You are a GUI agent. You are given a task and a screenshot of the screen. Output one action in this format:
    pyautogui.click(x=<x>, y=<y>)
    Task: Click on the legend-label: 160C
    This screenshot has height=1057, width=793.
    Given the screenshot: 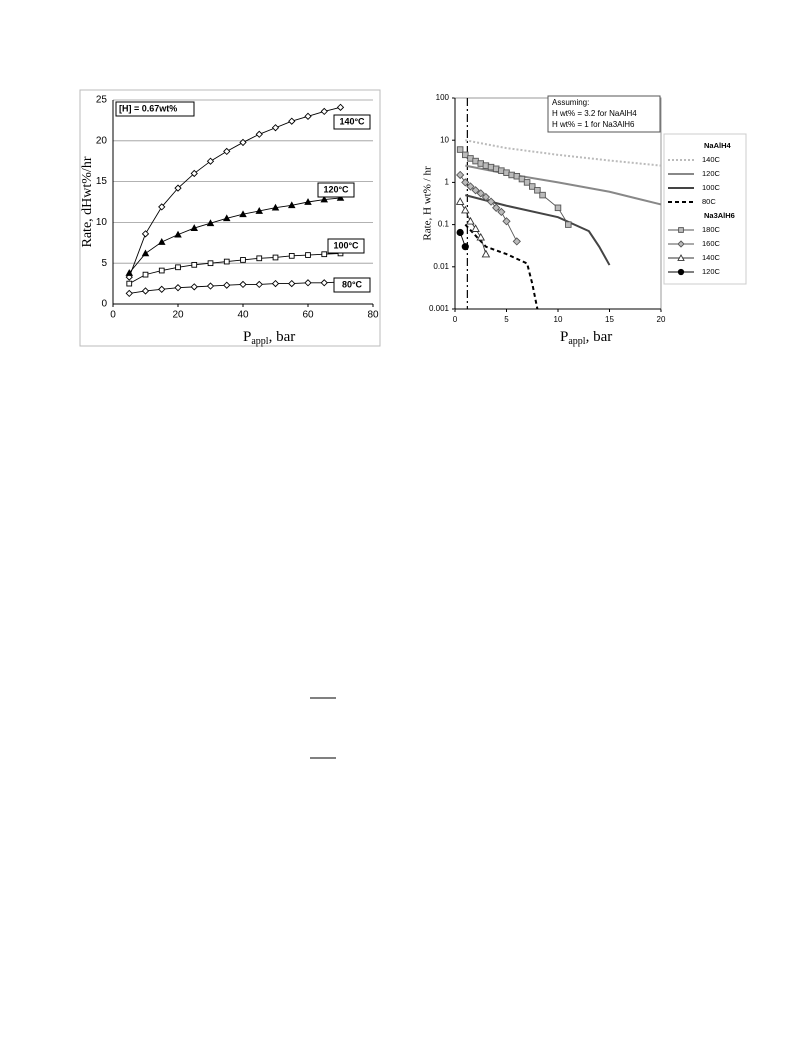 What is the action you would take?
    pyautogui.click(x=711, y=243)
    